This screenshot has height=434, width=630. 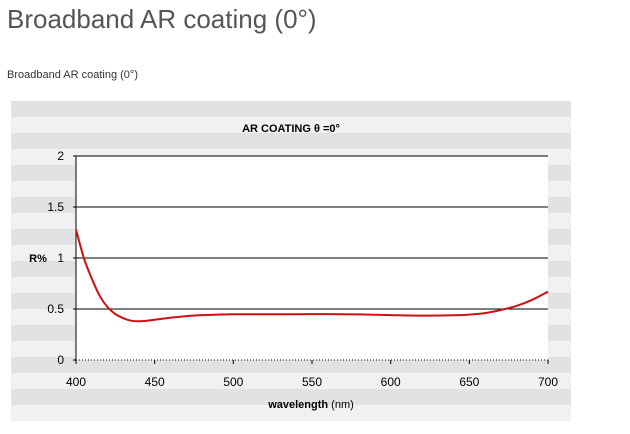 I want to click on y-tick-label: 1.5, so click(x=55, y=207).